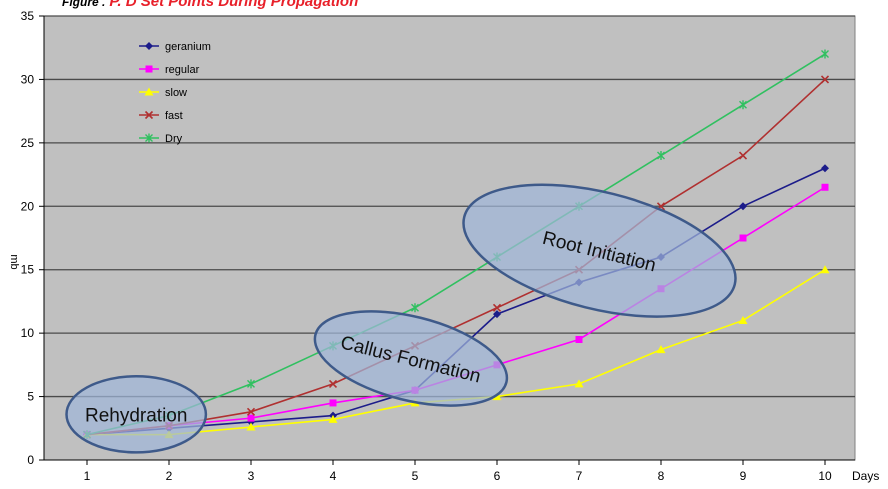 This screenshot has height=489, width=888. I want to click on y-tick-label: 5, so click(30, 397).